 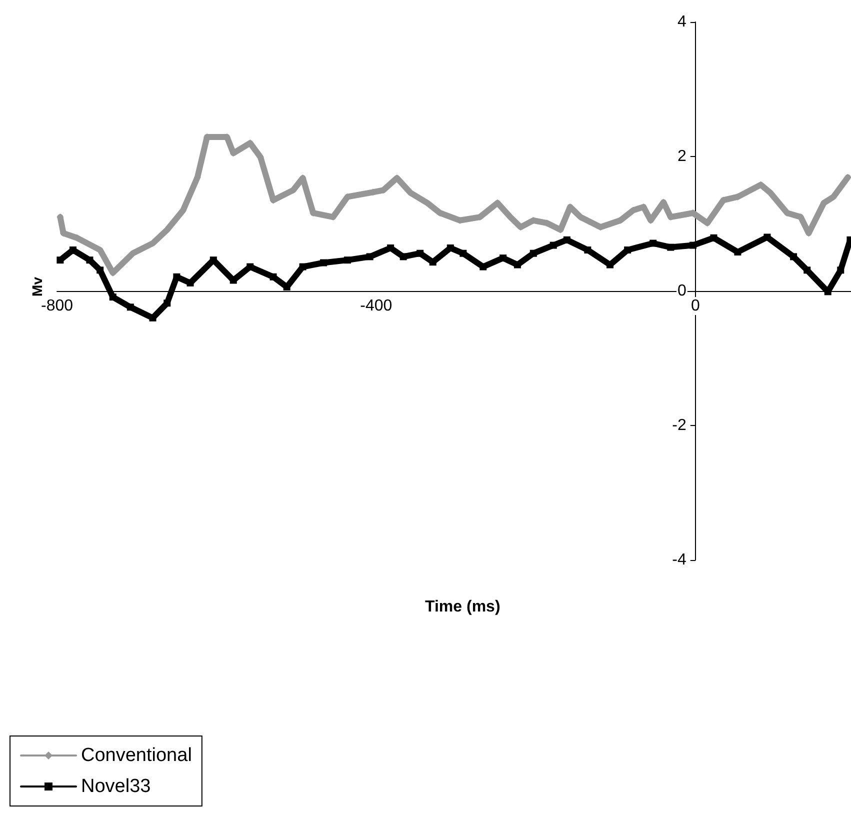 I want to click on x-axis-title: Time (ms), so click(x=462, y=607).